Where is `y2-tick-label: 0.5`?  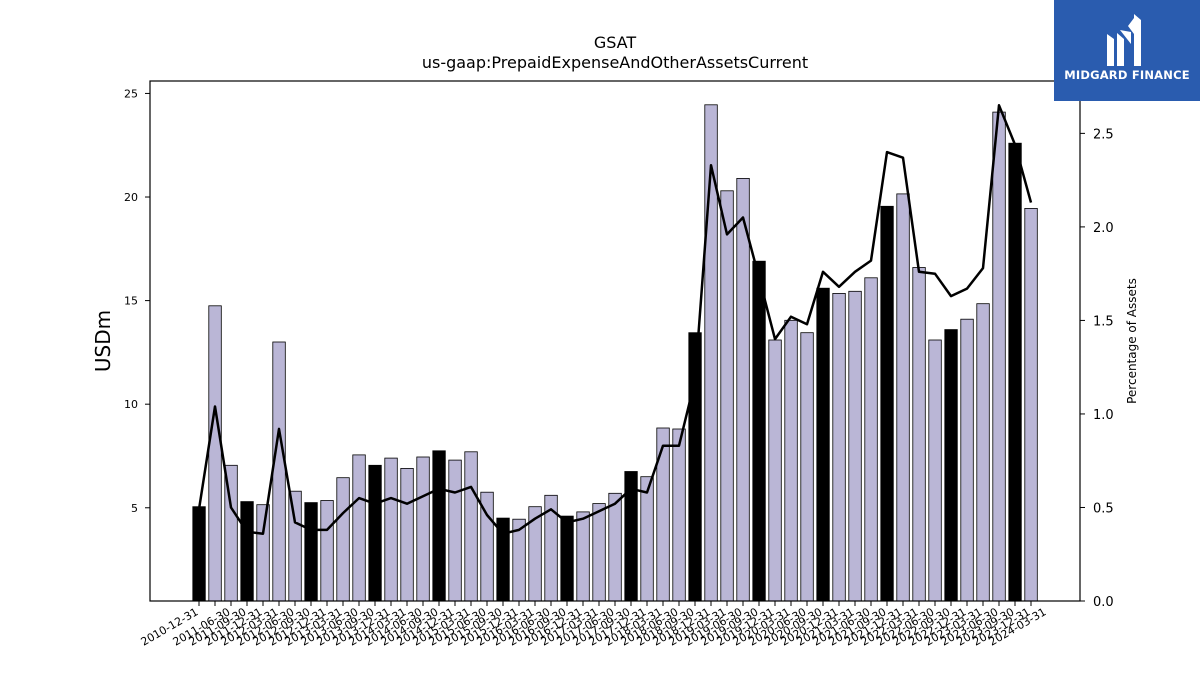
y2-tick-label: 0.5 is located at coordinates (1103, 508).